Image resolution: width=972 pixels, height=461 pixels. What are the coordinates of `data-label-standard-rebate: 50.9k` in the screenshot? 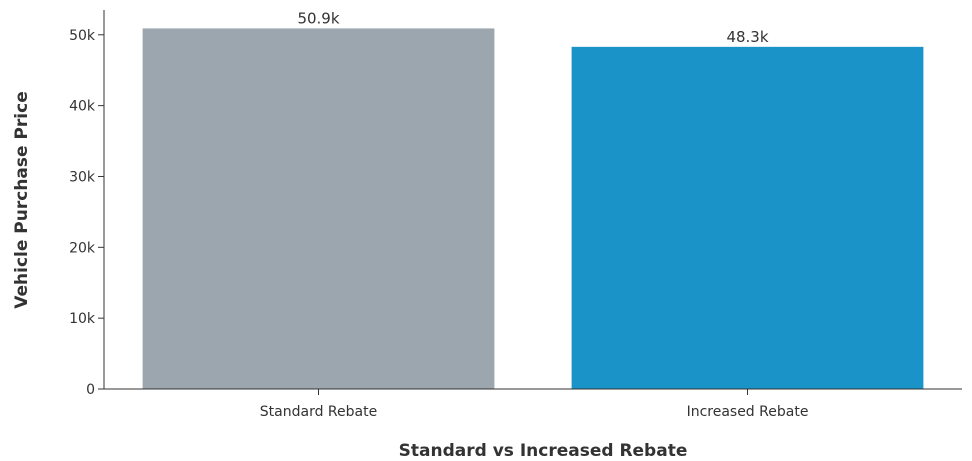 It's located at (318, 18).